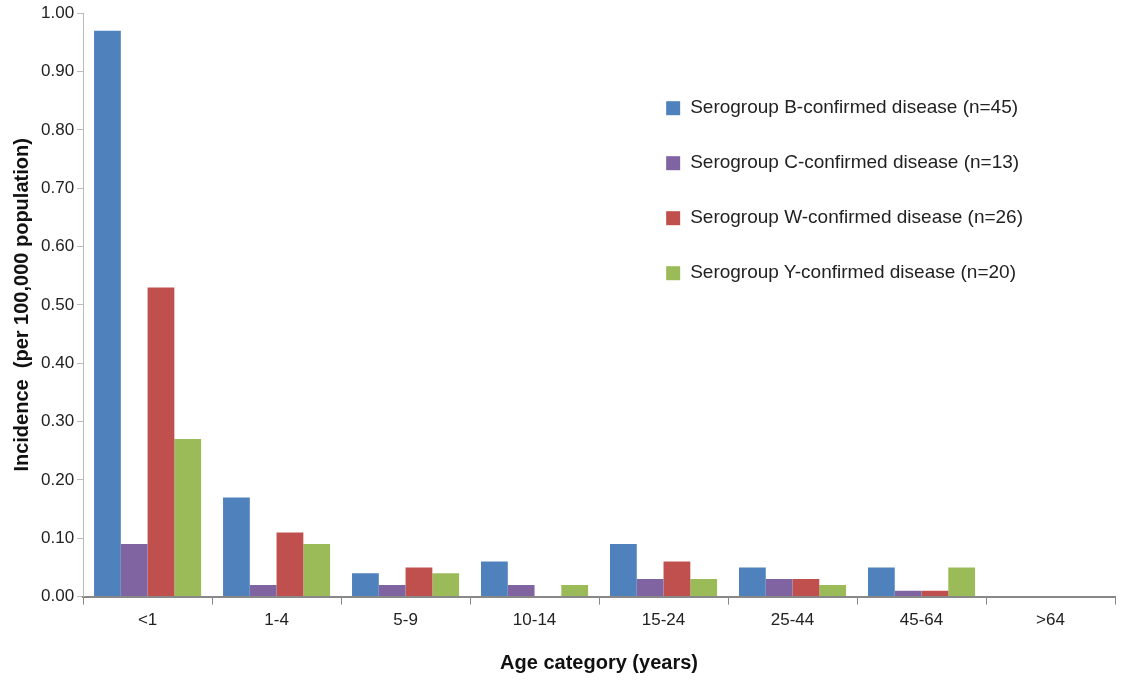  I want to click on y-tick-label: 0.30, so click(57, 421).